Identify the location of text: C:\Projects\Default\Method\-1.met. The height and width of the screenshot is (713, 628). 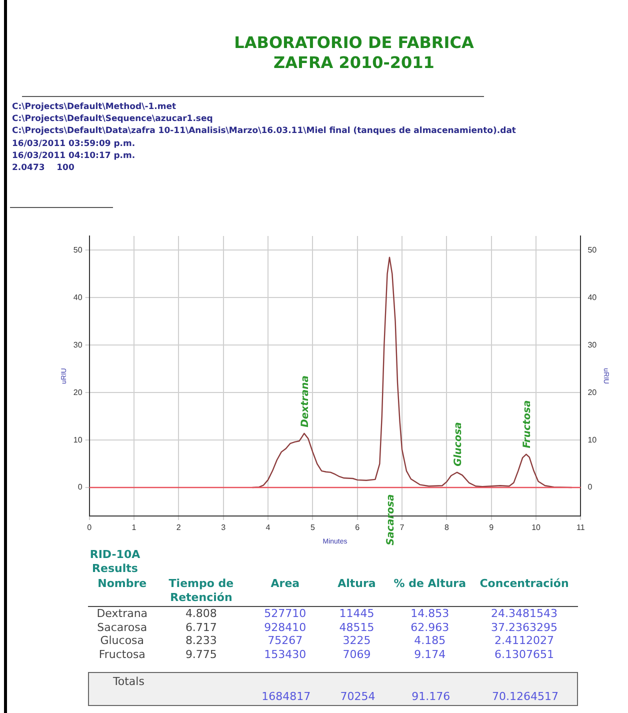
(94, 107).